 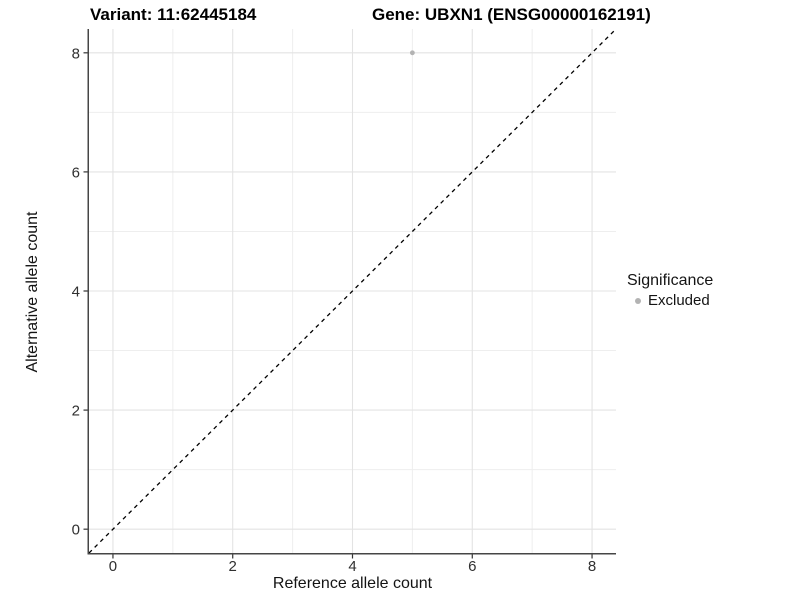 I want to click on plot-title-gene: Gene: UBXN1 (ENSG00000162191), so click(x=511, y=14).